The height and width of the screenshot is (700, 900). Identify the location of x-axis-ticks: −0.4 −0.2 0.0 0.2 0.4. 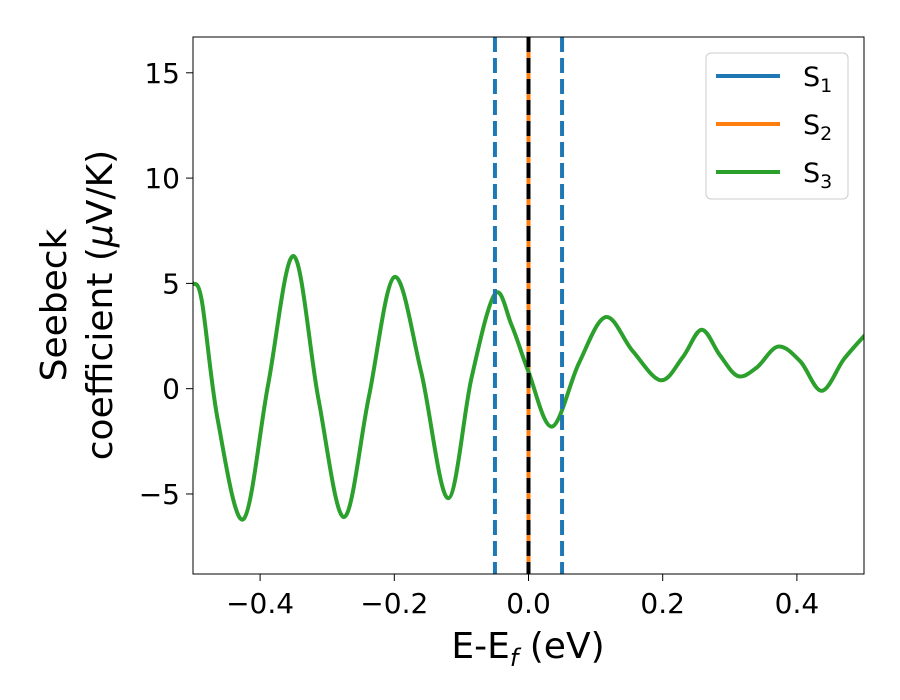
(522, 597).